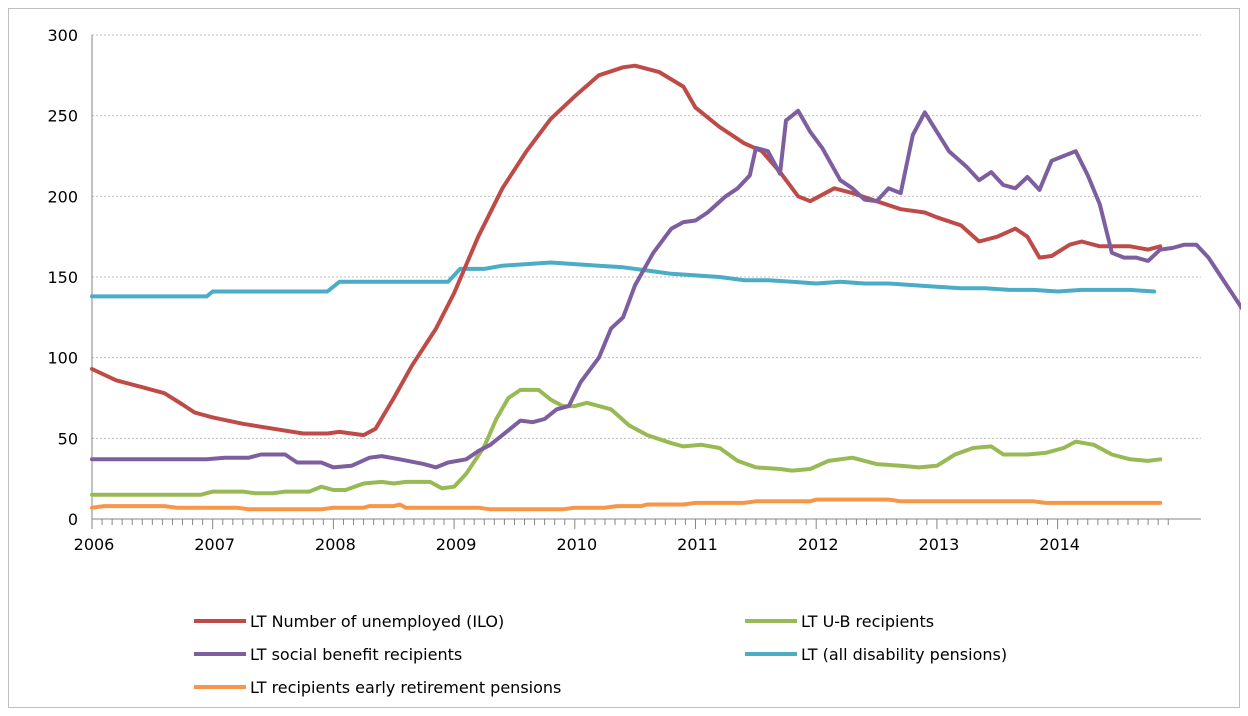 This screenshot has height=716, width=1248. Describe the element at coordinates (377, 621) in the screenshot. I see `legend-label-0: LT Number of unemployed (ILO)` at that location.